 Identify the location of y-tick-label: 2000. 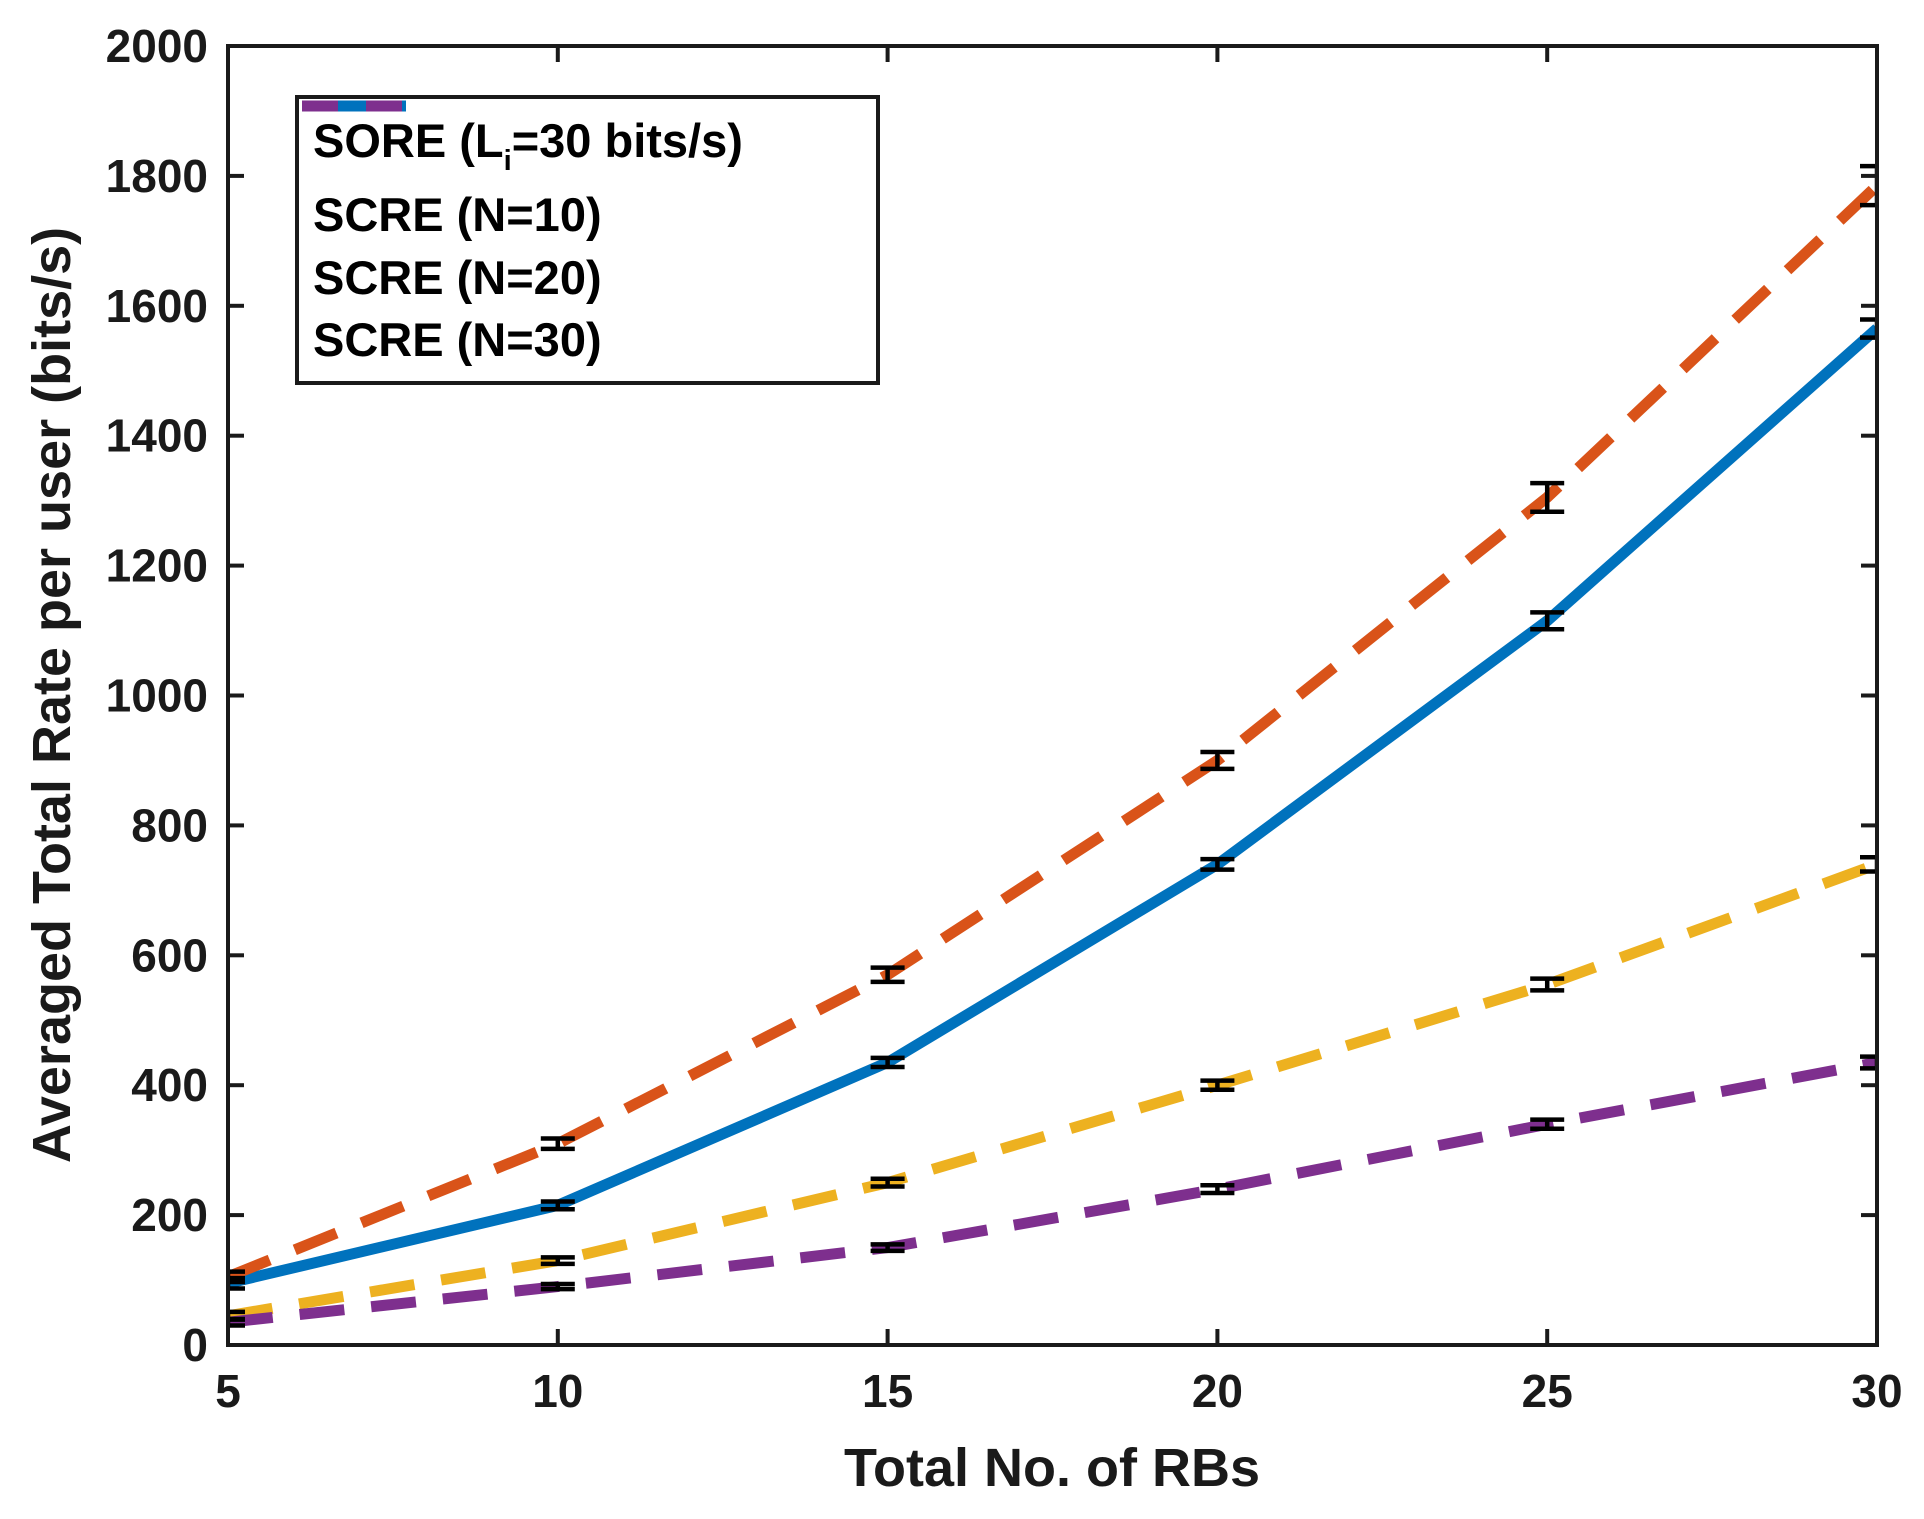
(157, 46).